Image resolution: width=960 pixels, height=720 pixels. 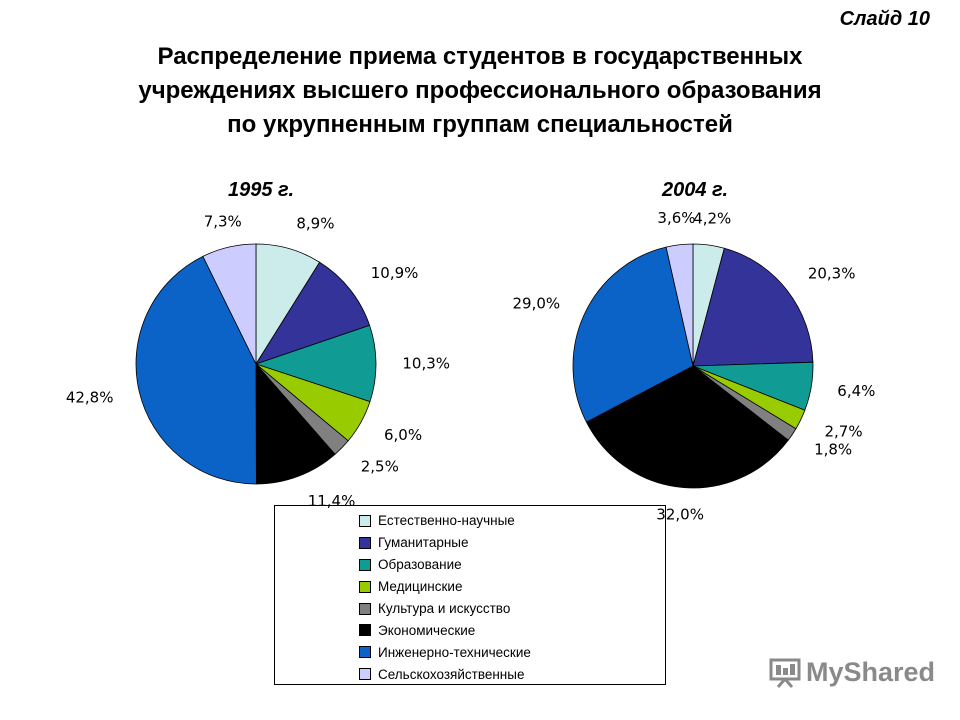 What do you see at coordinates (261, 190) in the screenshot?
I see `chart-1995-title: 1995 г.` at bounding box center [261, 190].